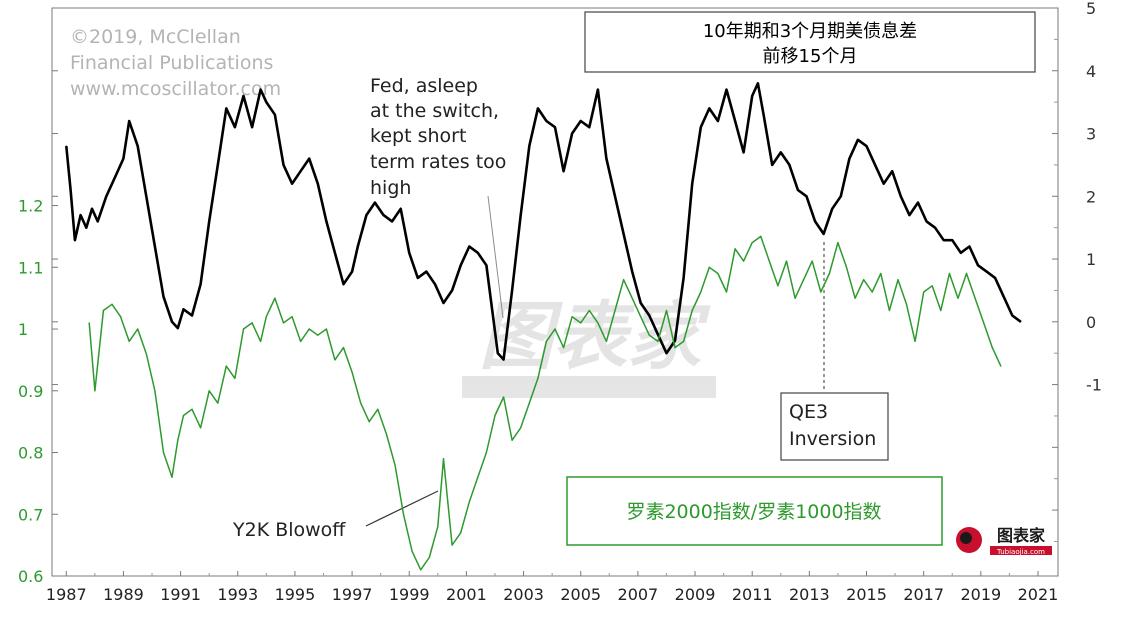 Image resolution: width=1121 pixels, height=619 pixels. What do you see at coordinates (38, 391) in the screenshot?
I see `left-axis-ticks: 1.2 1.1 1 0.9 0.8 0.7 0.6` at bounding box center [38, 391].